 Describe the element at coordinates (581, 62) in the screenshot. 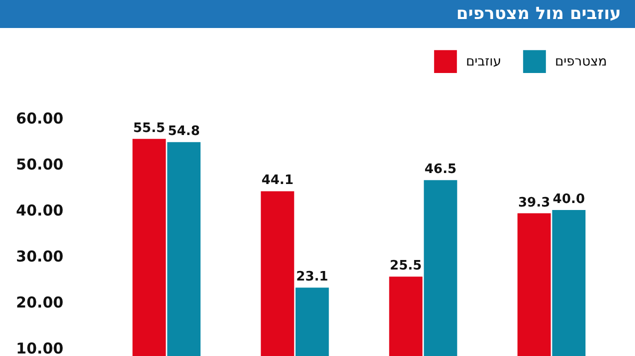

I see `legend-label: מצטרפים` at that location.